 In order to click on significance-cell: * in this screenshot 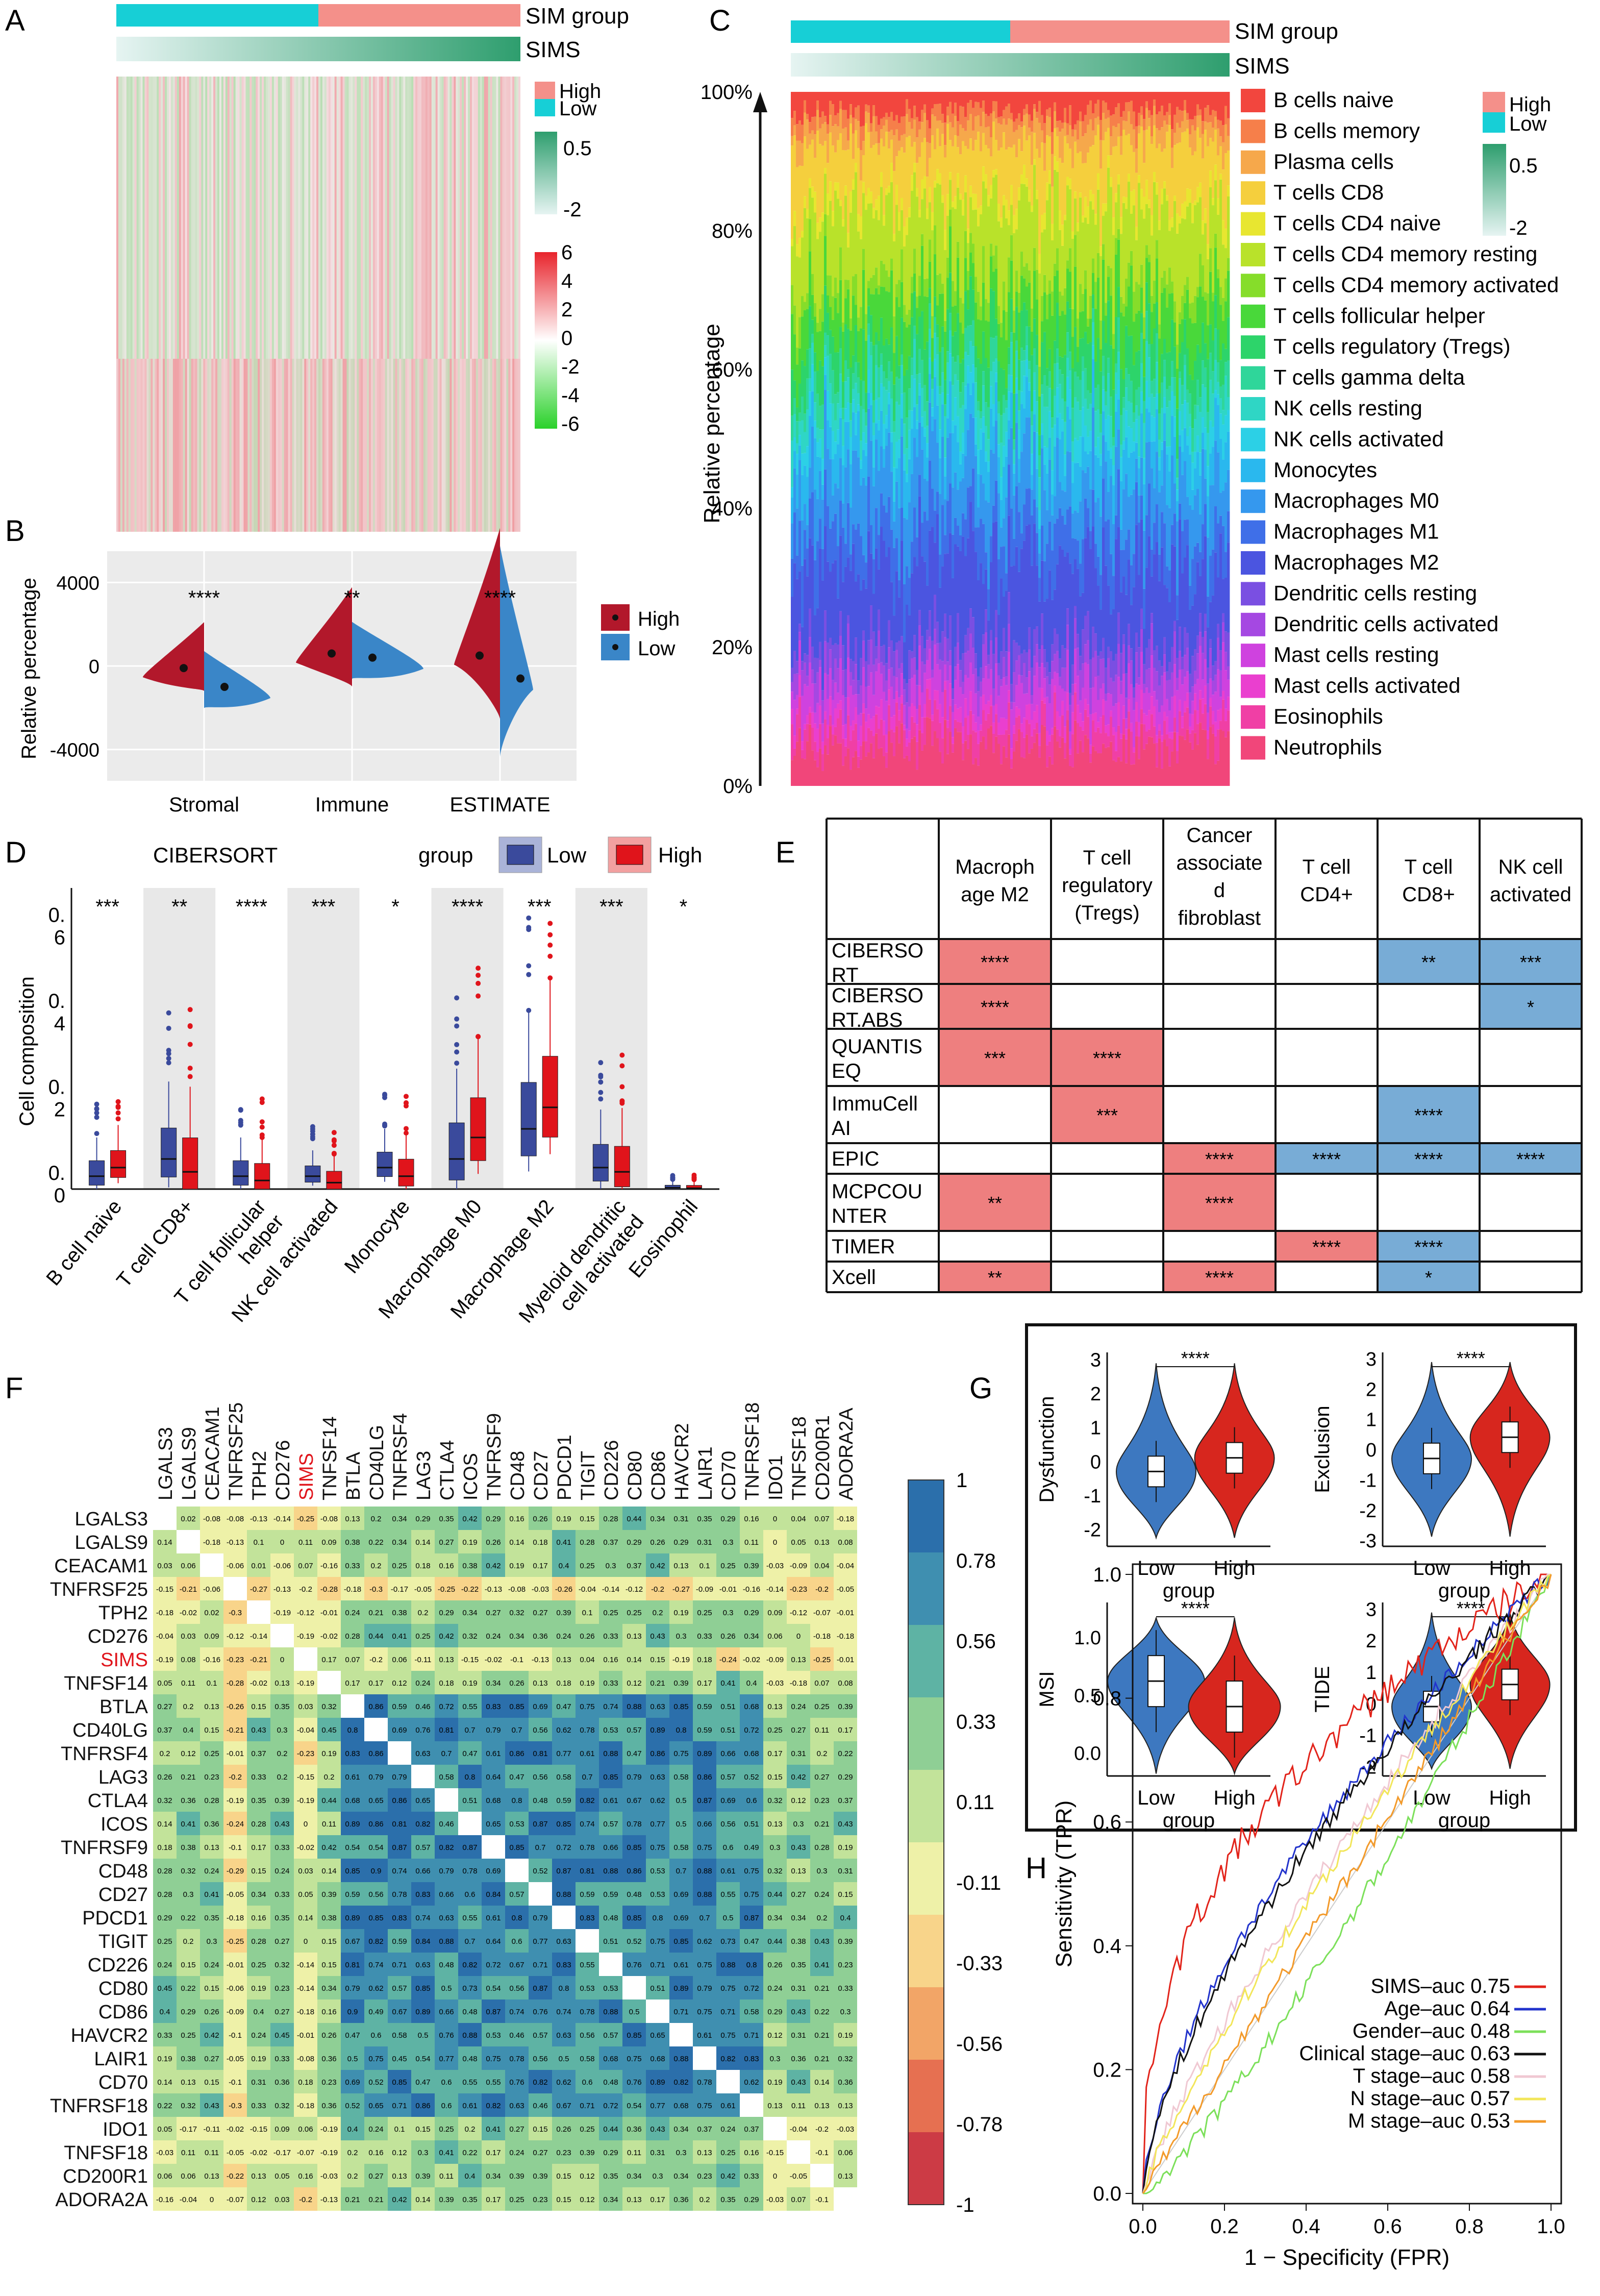, I will do `click(1428, 1277)`.